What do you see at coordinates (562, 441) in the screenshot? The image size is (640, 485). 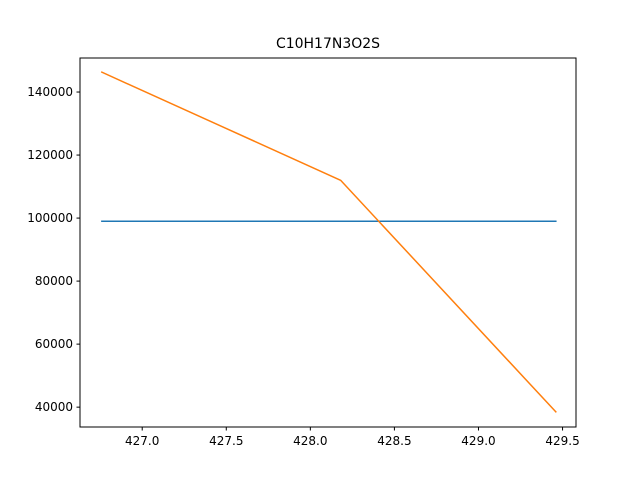 I see `x-tick-label: 429.5` at bounding box center [562, 441].